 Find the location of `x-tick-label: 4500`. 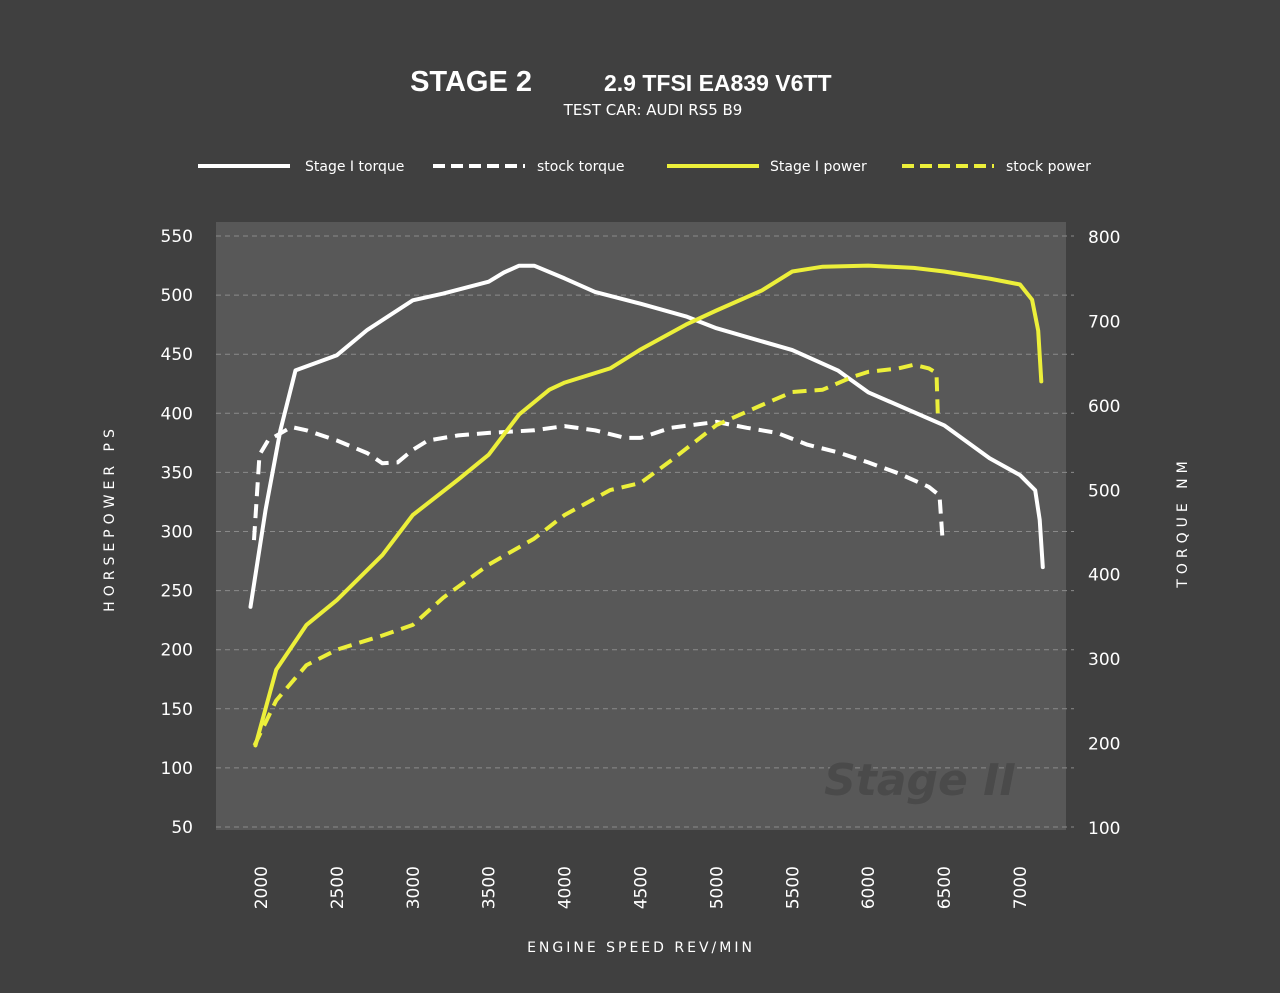

x-tick-label: 4500 is located at coordinates (642, 887).